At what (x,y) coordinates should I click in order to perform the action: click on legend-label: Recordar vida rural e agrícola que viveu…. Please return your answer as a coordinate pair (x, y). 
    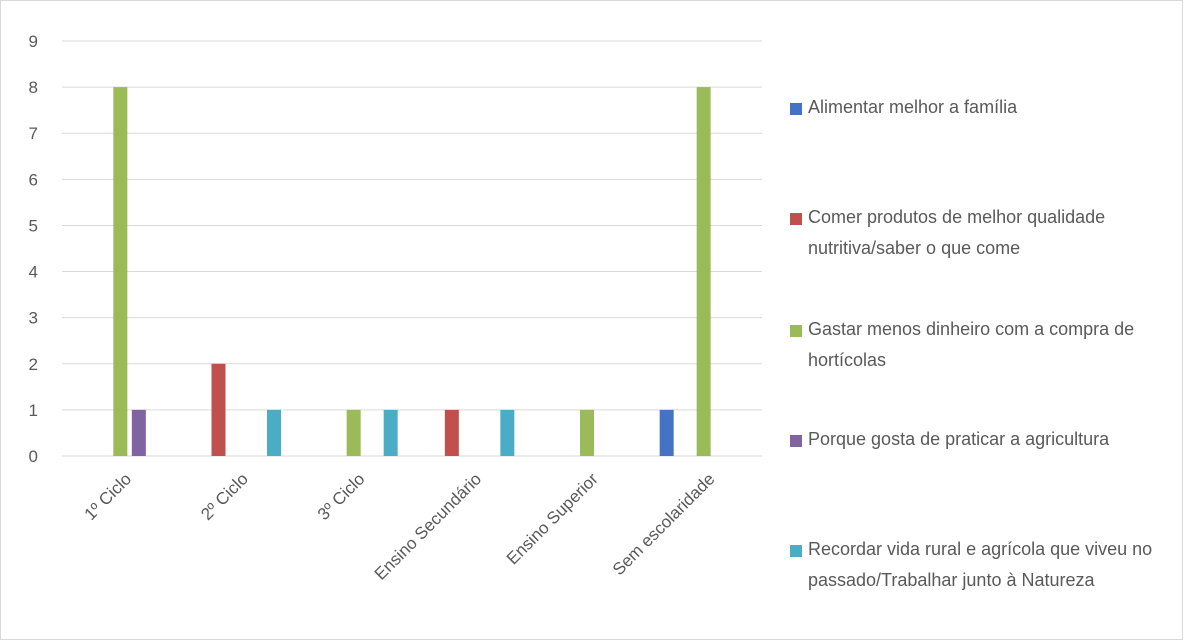
    Looking at the image, I should click on (980, 564).